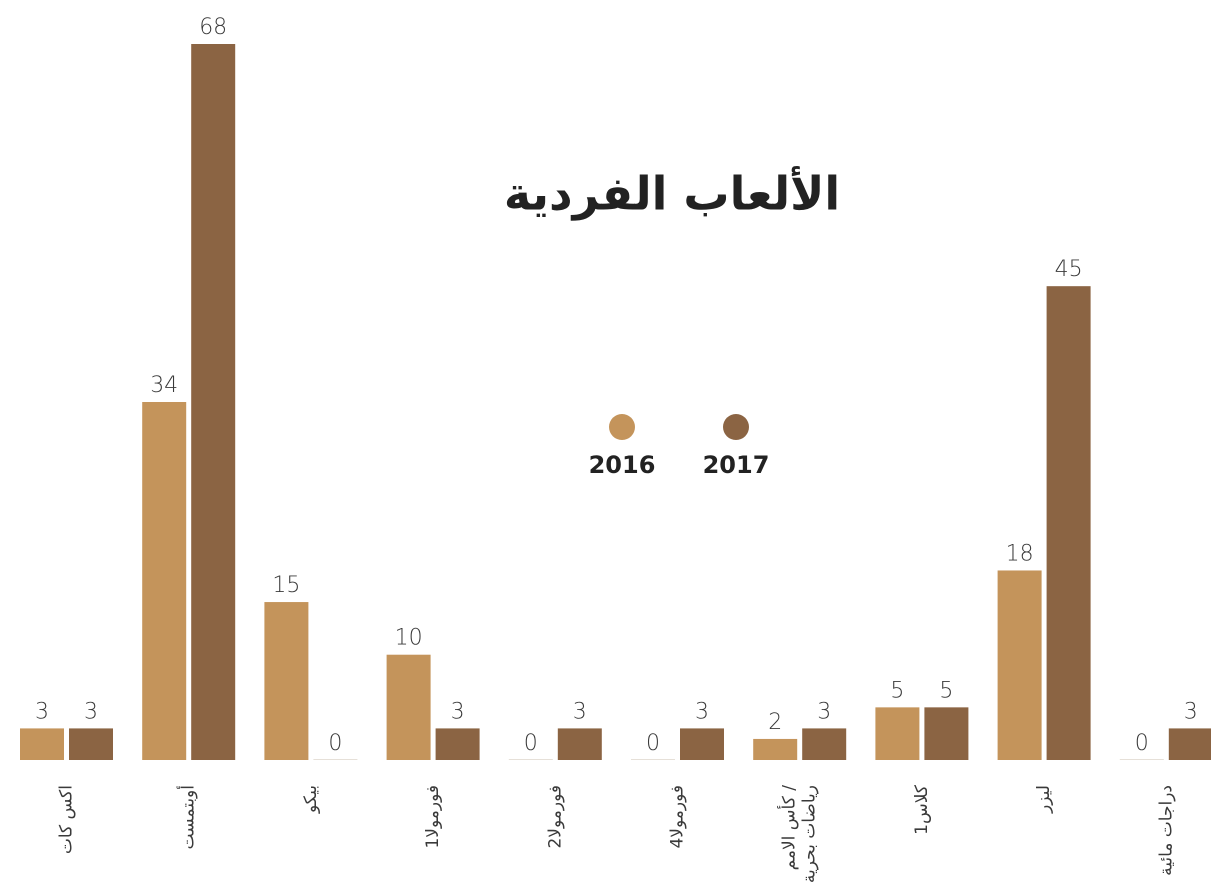 The height and width of the screenshot is (894, 1211). Describe the element at coordinates (1069, 269) in the screenshot. I see `value-label: 45` at that location.